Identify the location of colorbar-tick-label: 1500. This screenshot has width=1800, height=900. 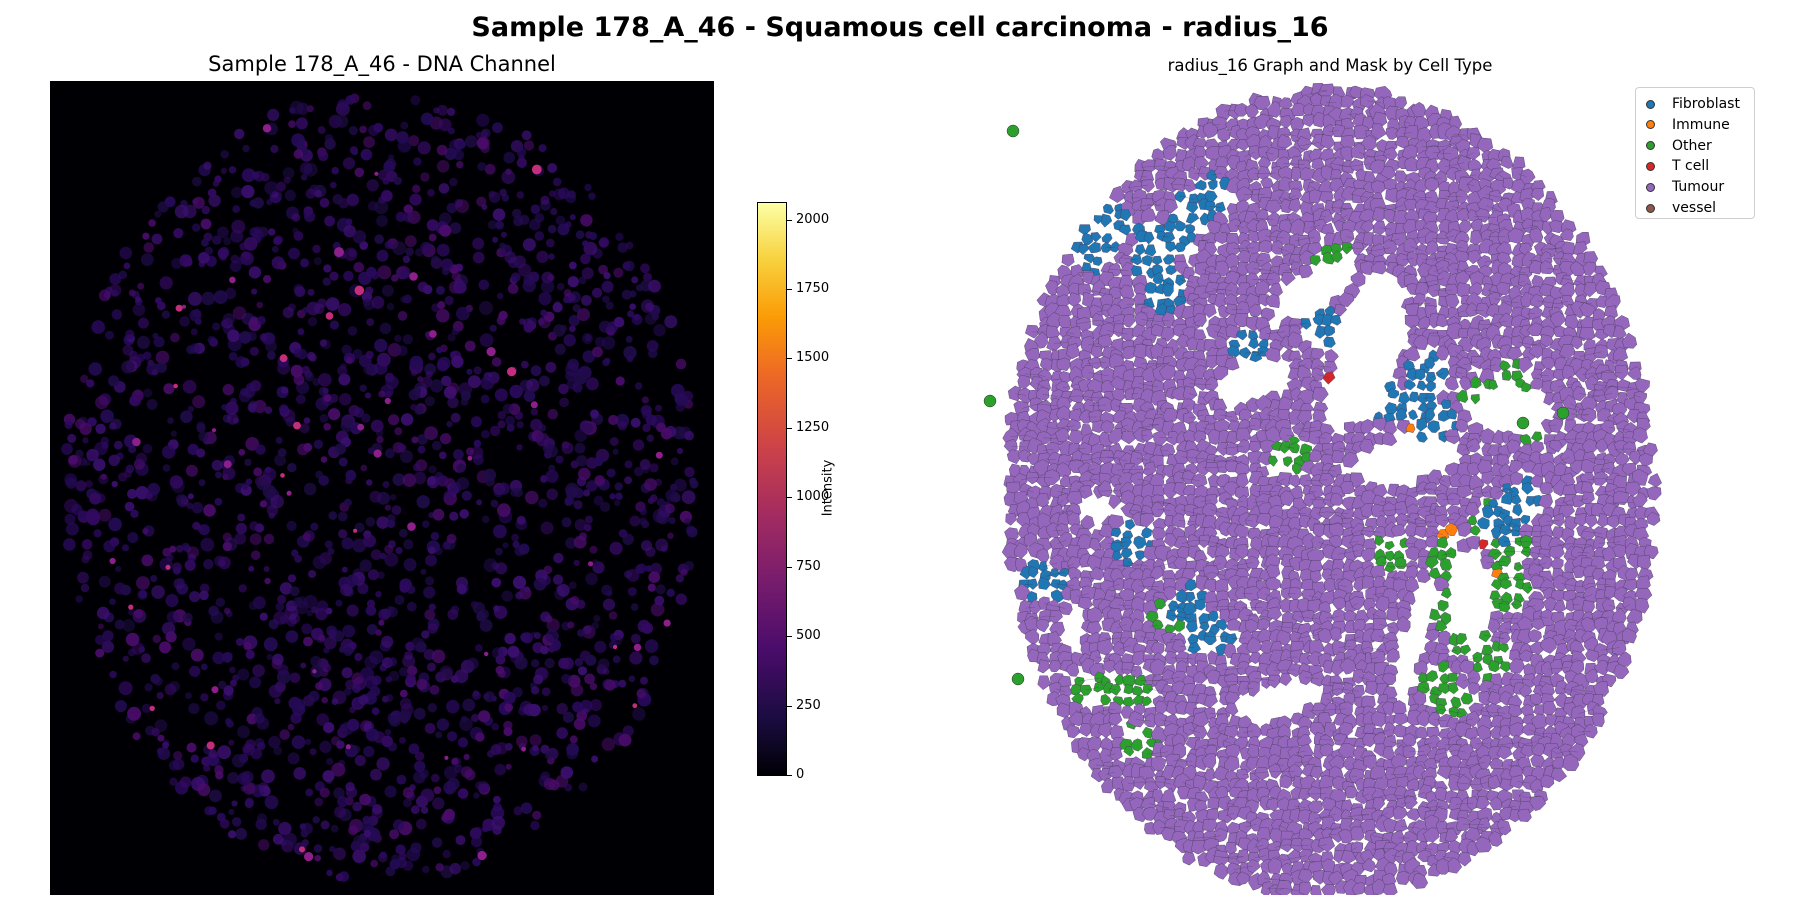
(813, 358).